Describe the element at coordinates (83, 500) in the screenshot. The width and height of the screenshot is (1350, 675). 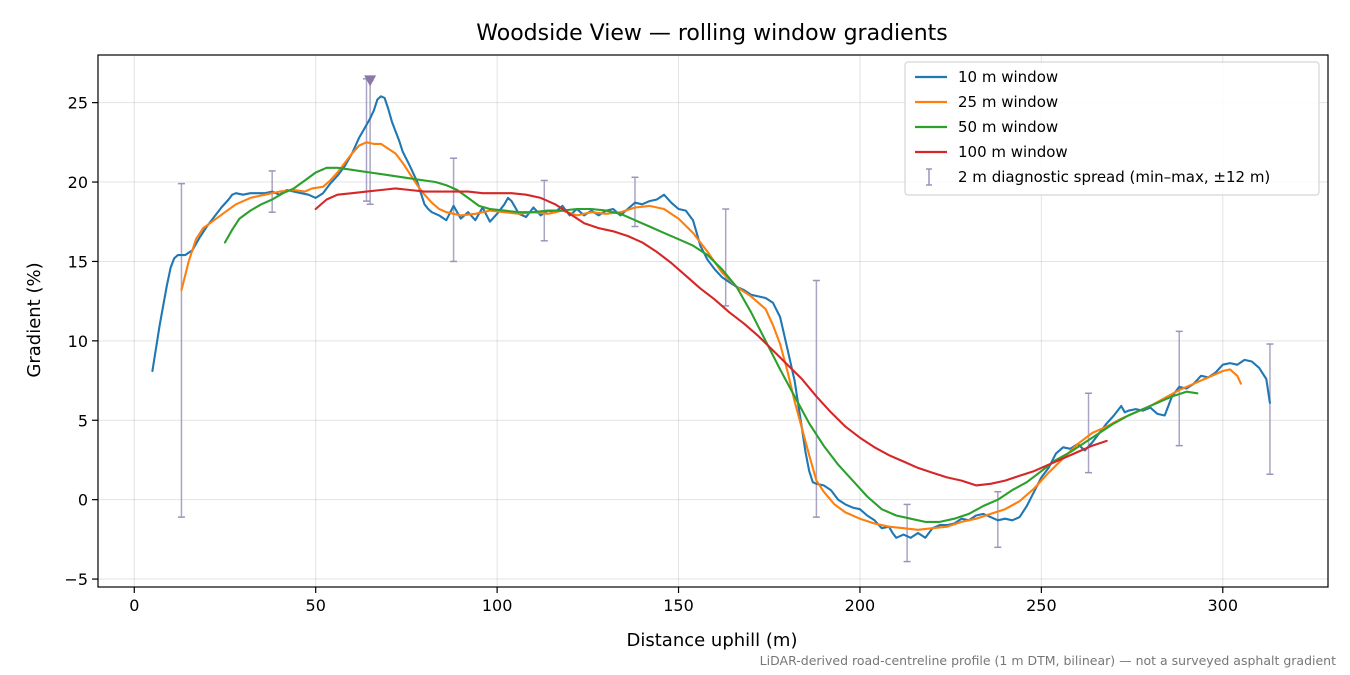
I see `y-tick-label: 0` at that location.